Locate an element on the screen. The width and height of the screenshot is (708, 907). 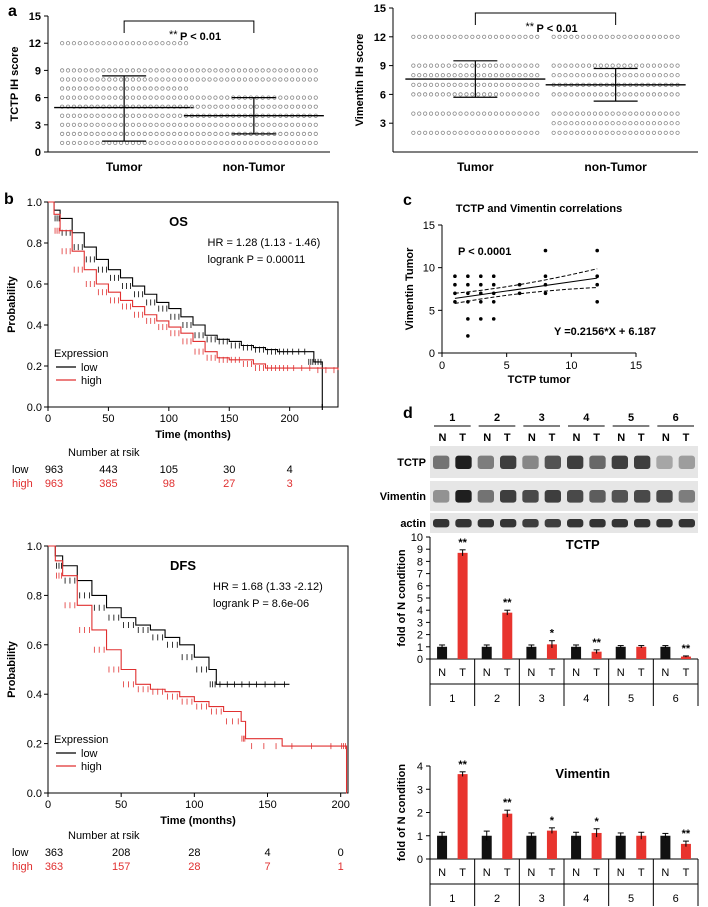
dfs-curve-low is located at coordinates (169, 615).